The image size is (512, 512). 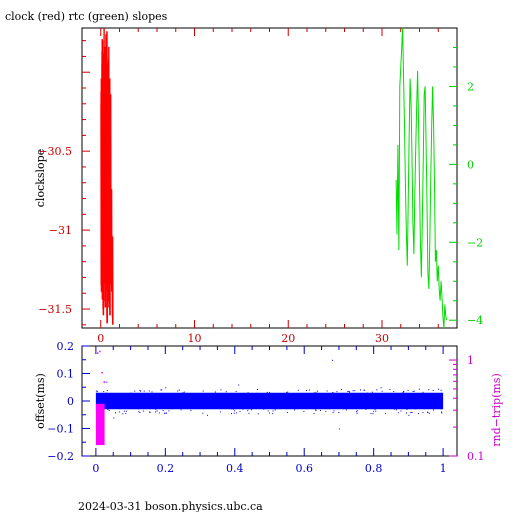 I want to click on top-y-left-tick-label: −30.5, so click(x=55, y=151).